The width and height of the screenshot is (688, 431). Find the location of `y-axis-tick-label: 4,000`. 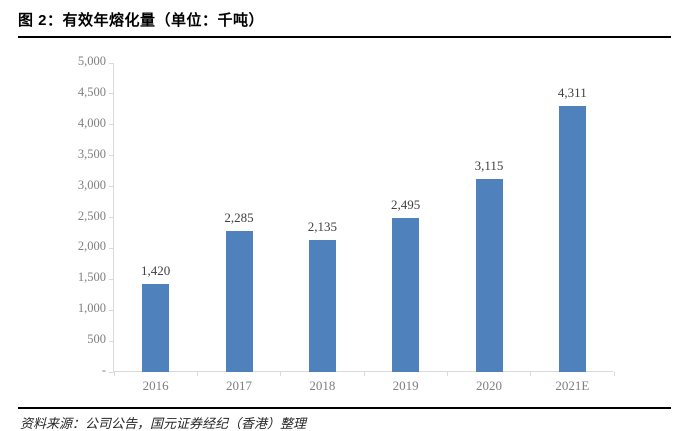

y-axis-tick-label: 4,000 is located at coordinates (91, 122).